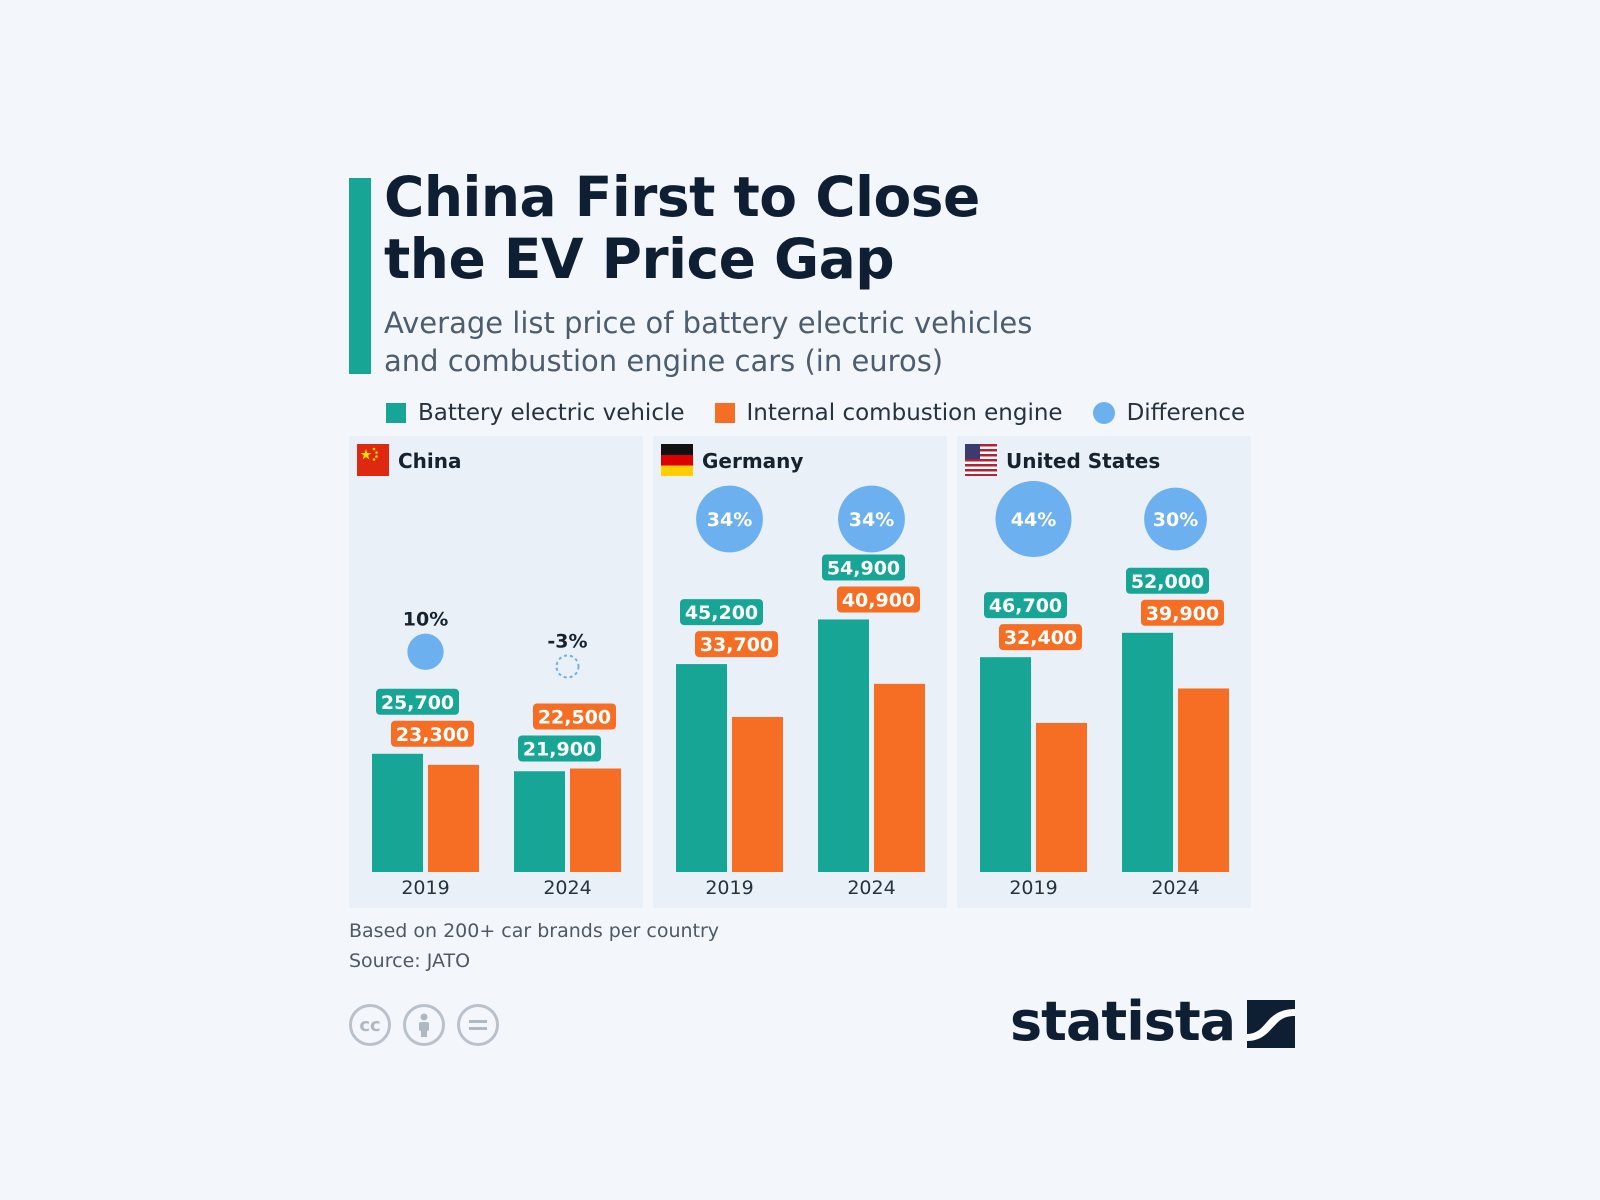 The image size is (1600, 1200). I want to click on panel-title-germany: Germany, so click(753, 461).